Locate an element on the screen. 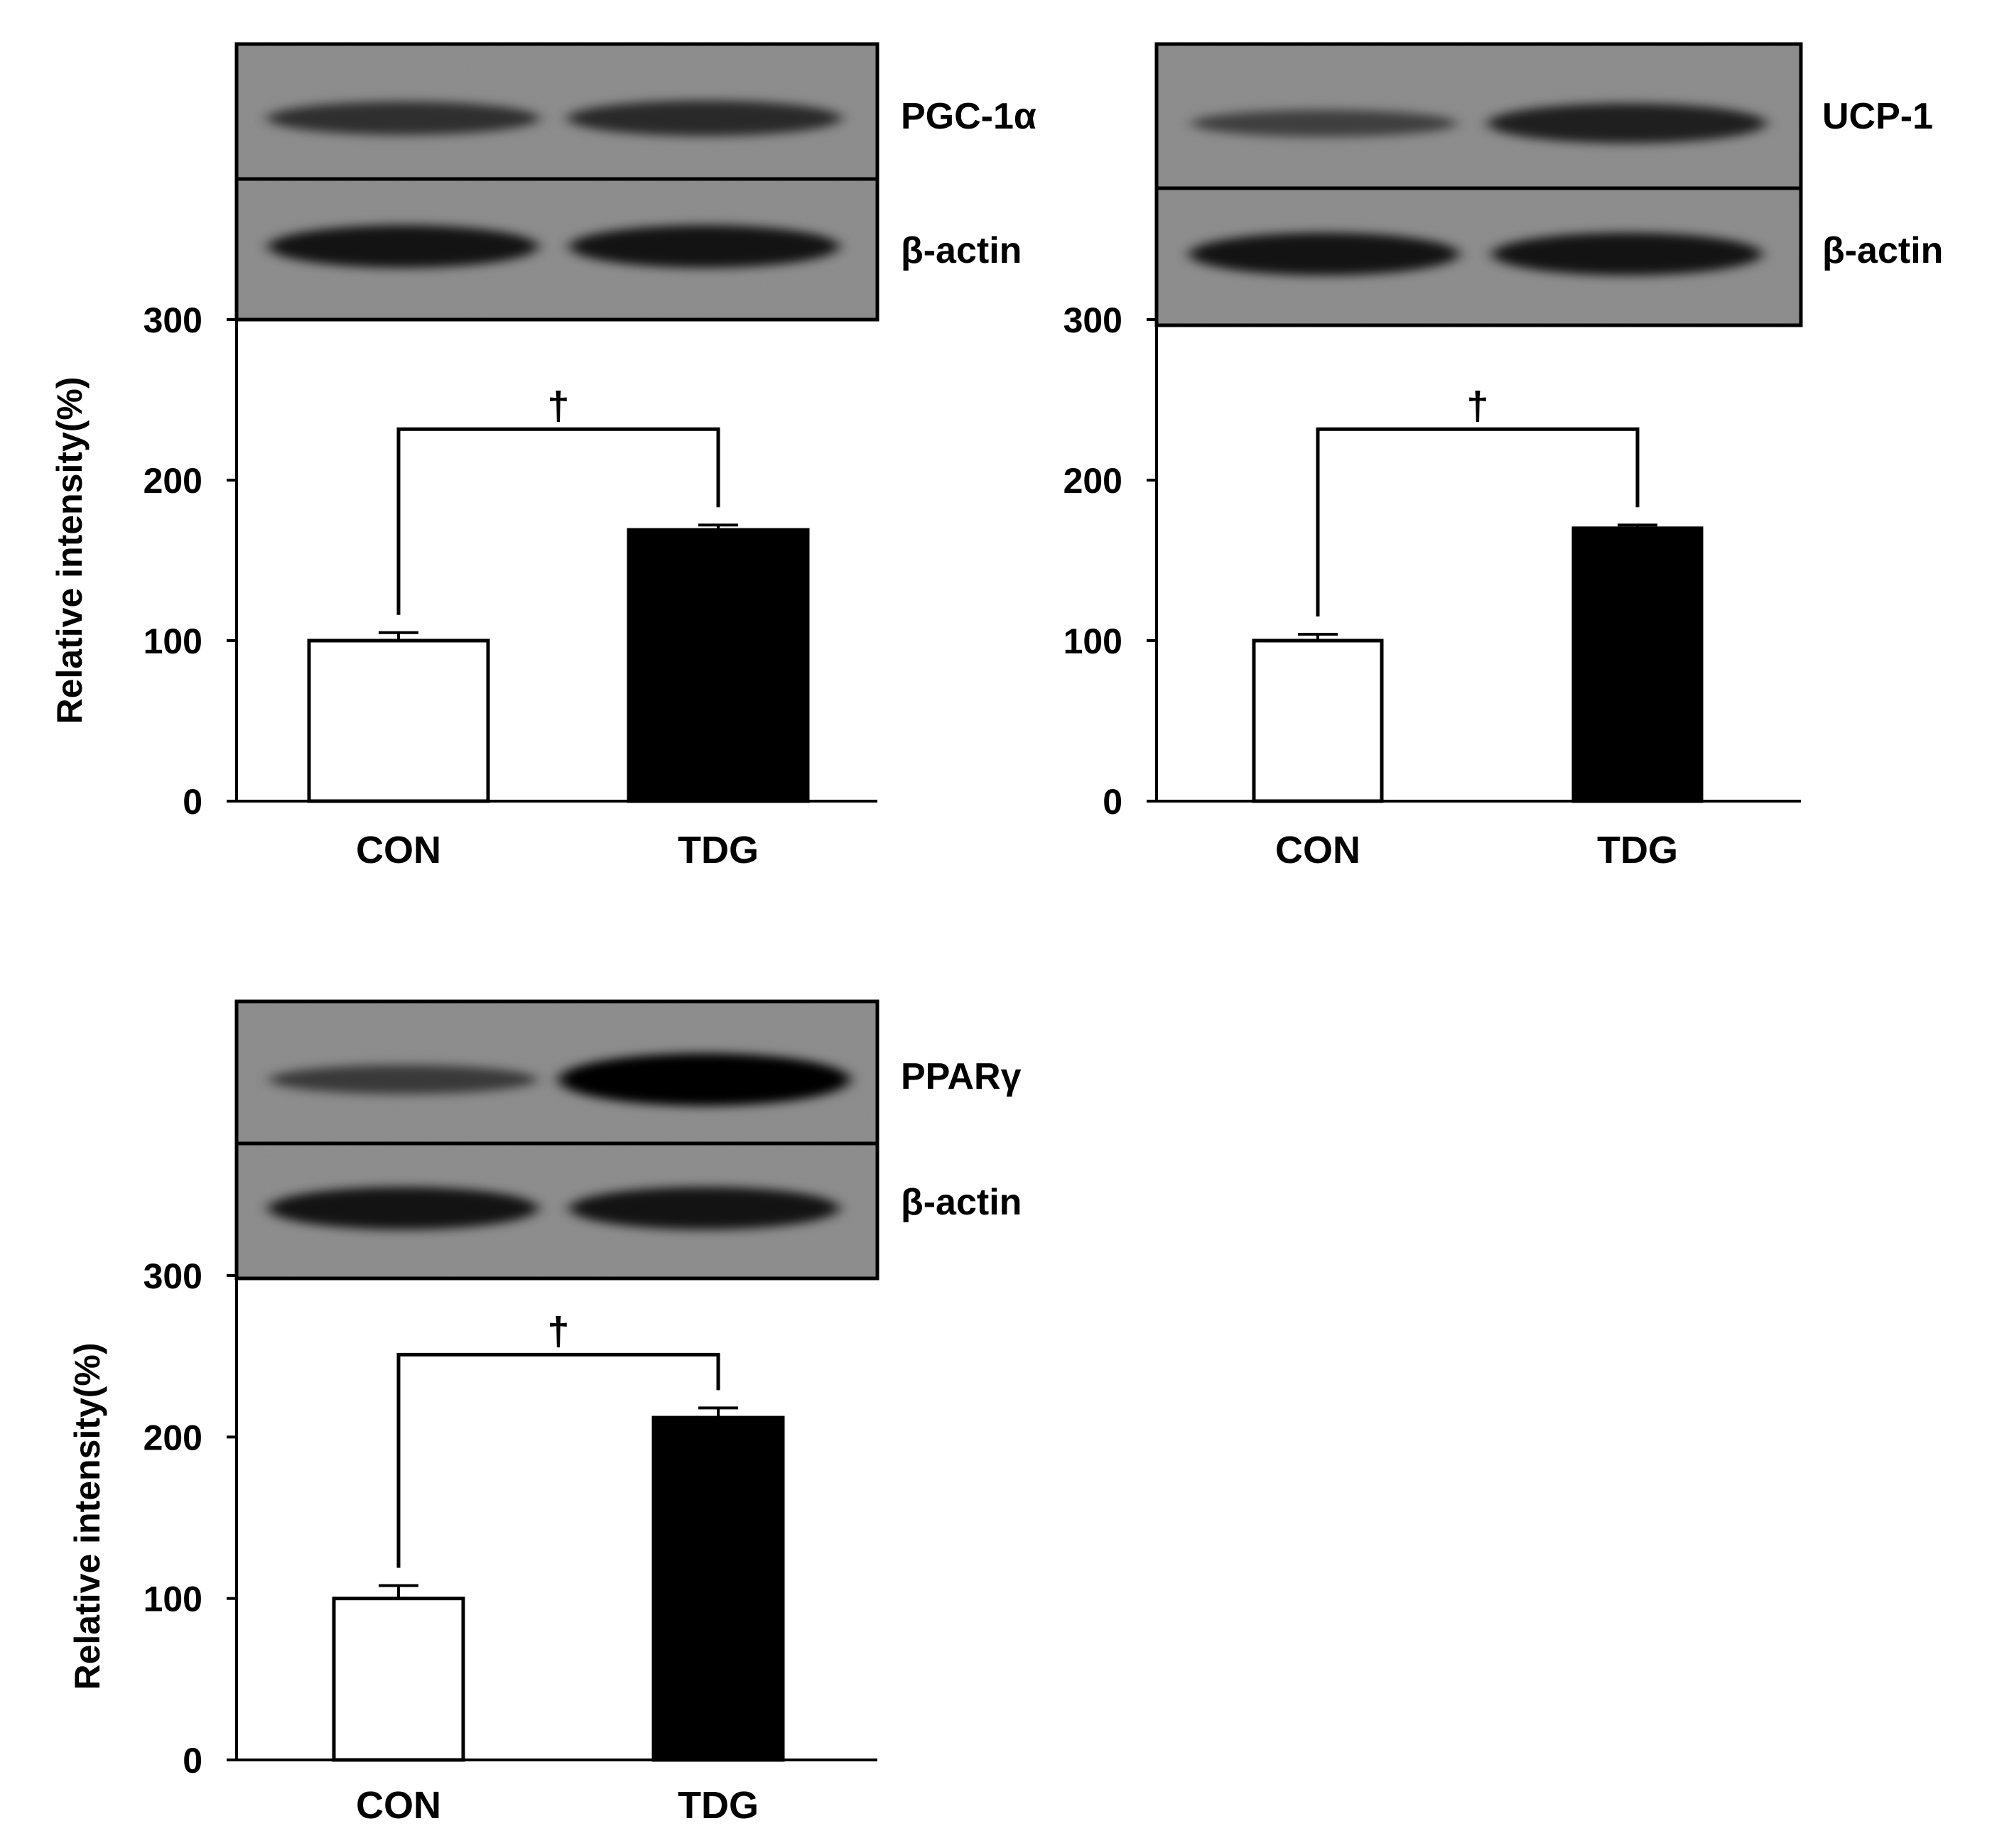 Image resolution: width=1992 pixels, height=1848 pixels. protein-label: PGC-1α is located at coordinates (968, 116).